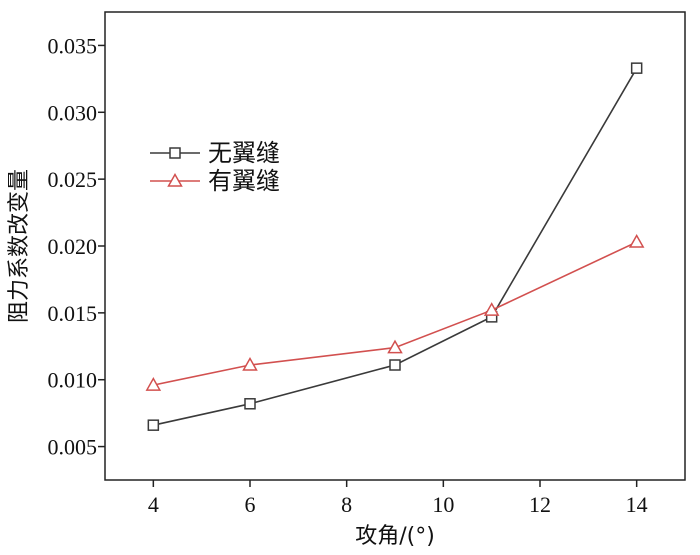 The width and height of the screenshot is (700, 555). I want to click on legend-label-2: 有翼缝, so click(244, 181).